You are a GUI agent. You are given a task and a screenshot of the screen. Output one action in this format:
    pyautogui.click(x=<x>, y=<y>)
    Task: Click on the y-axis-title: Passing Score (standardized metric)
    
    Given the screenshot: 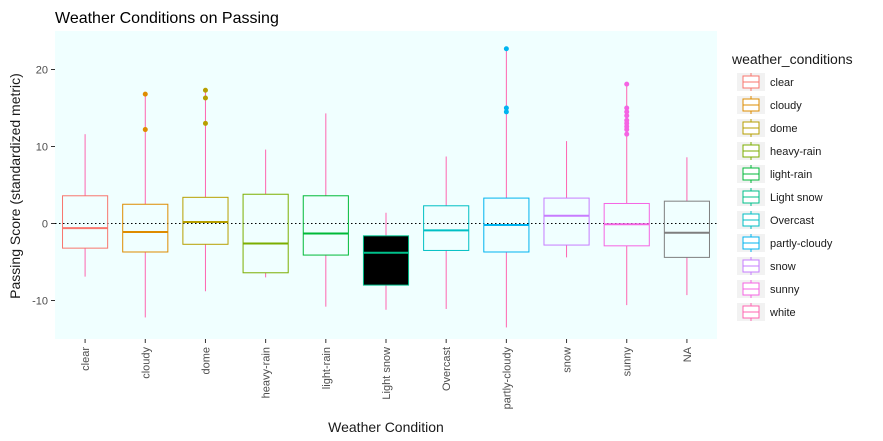 What is the action you would take?
    pyautogui.click(x=15, y=186)
    